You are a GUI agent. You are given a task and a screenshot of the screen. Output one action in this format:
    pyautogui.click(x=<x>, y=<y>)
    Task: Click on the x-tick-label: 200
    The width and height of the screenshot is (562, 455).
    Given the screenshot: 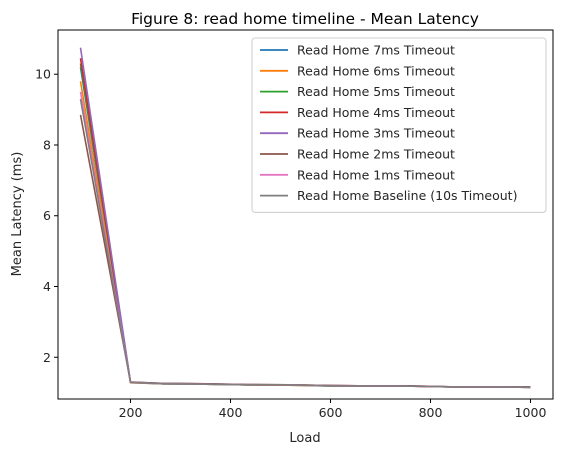 What is the action you would take?
    pyautogui.click(x=131, y=412)
    